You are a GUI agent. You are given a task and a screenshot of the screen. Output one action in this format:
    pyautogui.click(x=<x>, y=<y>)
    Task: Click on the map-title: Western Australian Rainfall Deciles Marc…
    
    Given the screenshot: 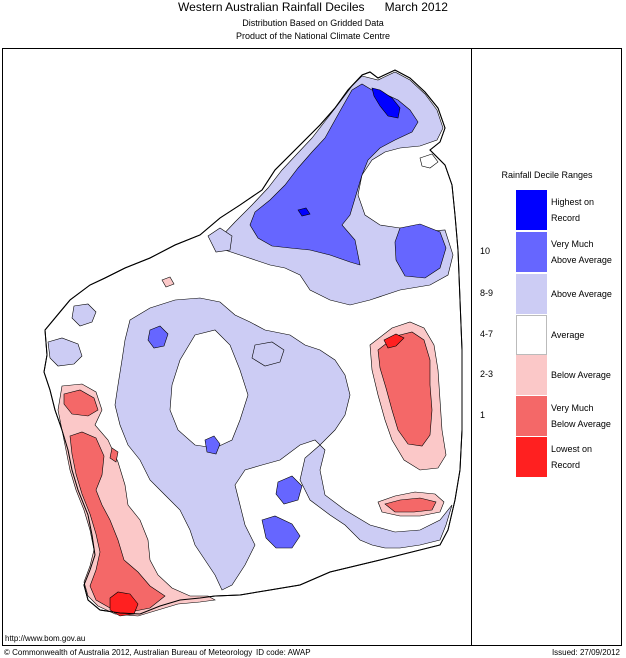 What is the action you would take?
    pyautogui.click(x=313, y=7)
    